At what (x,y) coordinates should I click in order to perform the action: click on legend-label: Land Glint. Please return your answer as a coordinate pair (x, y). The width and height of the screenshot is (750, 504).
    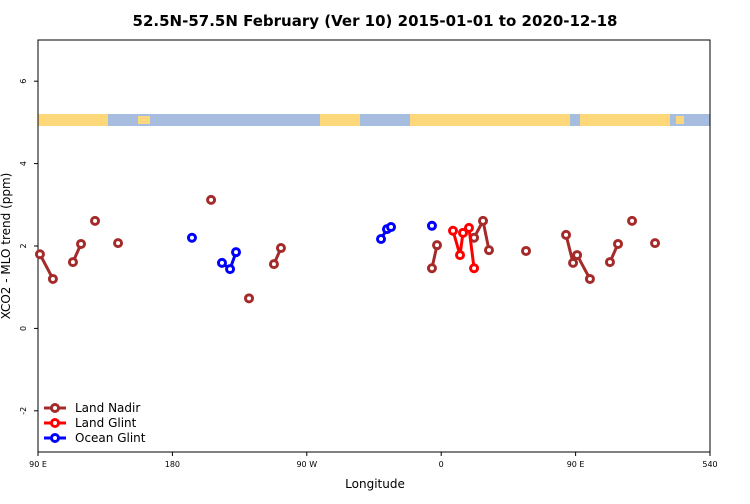
    Looking at the image, I should click on (106, 423).